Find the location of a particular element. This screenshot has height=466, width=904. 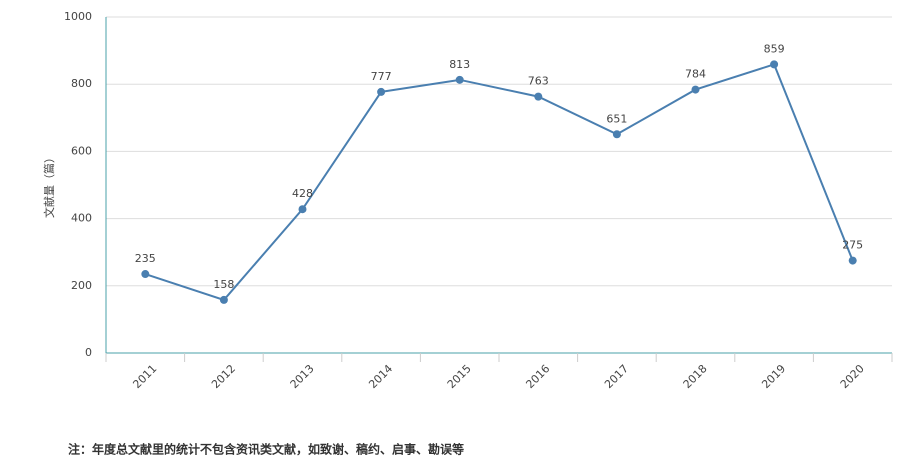

y-tick-label: 800 is located at coordinates (81, 83).